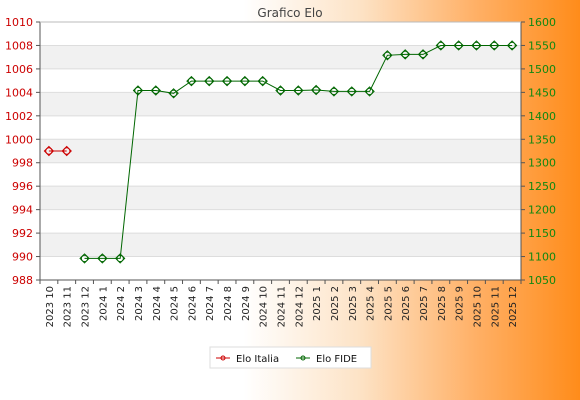 The width and height of the screenshot is (580, 400). I want to click on x-tick-label: 2025 8, so click(442, 303).